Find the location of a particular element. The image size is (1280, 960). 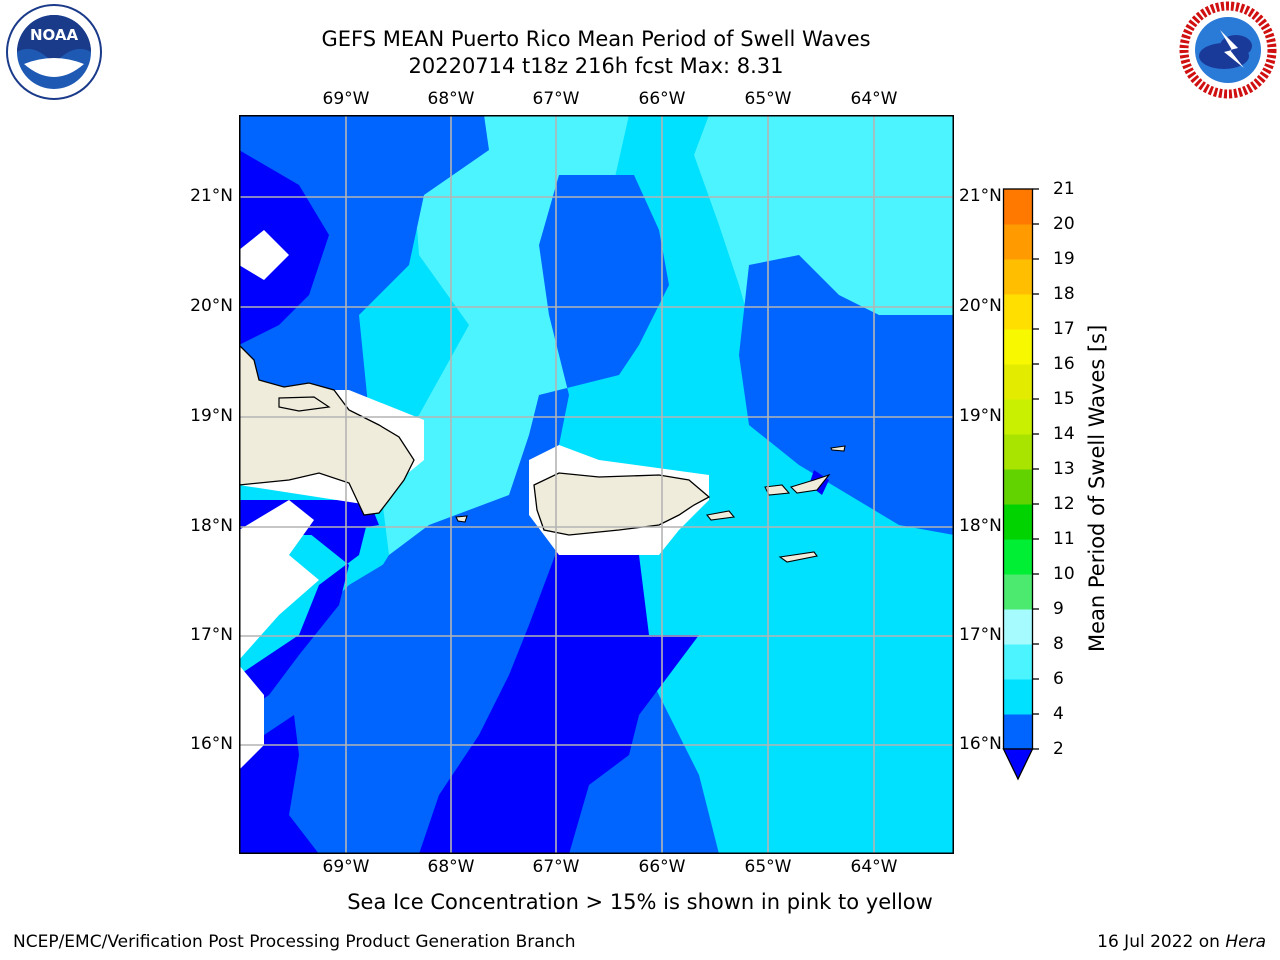

lon-label-bottom-64w: 64°W is located at coordinates (874, 867).